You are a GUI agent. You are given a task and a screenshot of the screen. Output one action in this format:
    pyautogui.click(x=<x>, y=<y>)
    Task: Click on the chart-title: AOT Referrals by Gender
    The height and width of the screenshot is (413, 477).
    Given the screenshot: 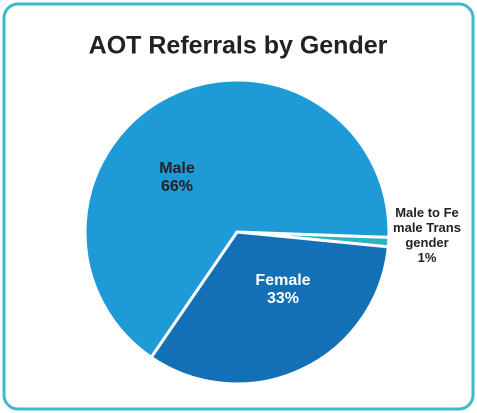 What is the action you would take?
    pyautogui.click(x=238, y=46)
    